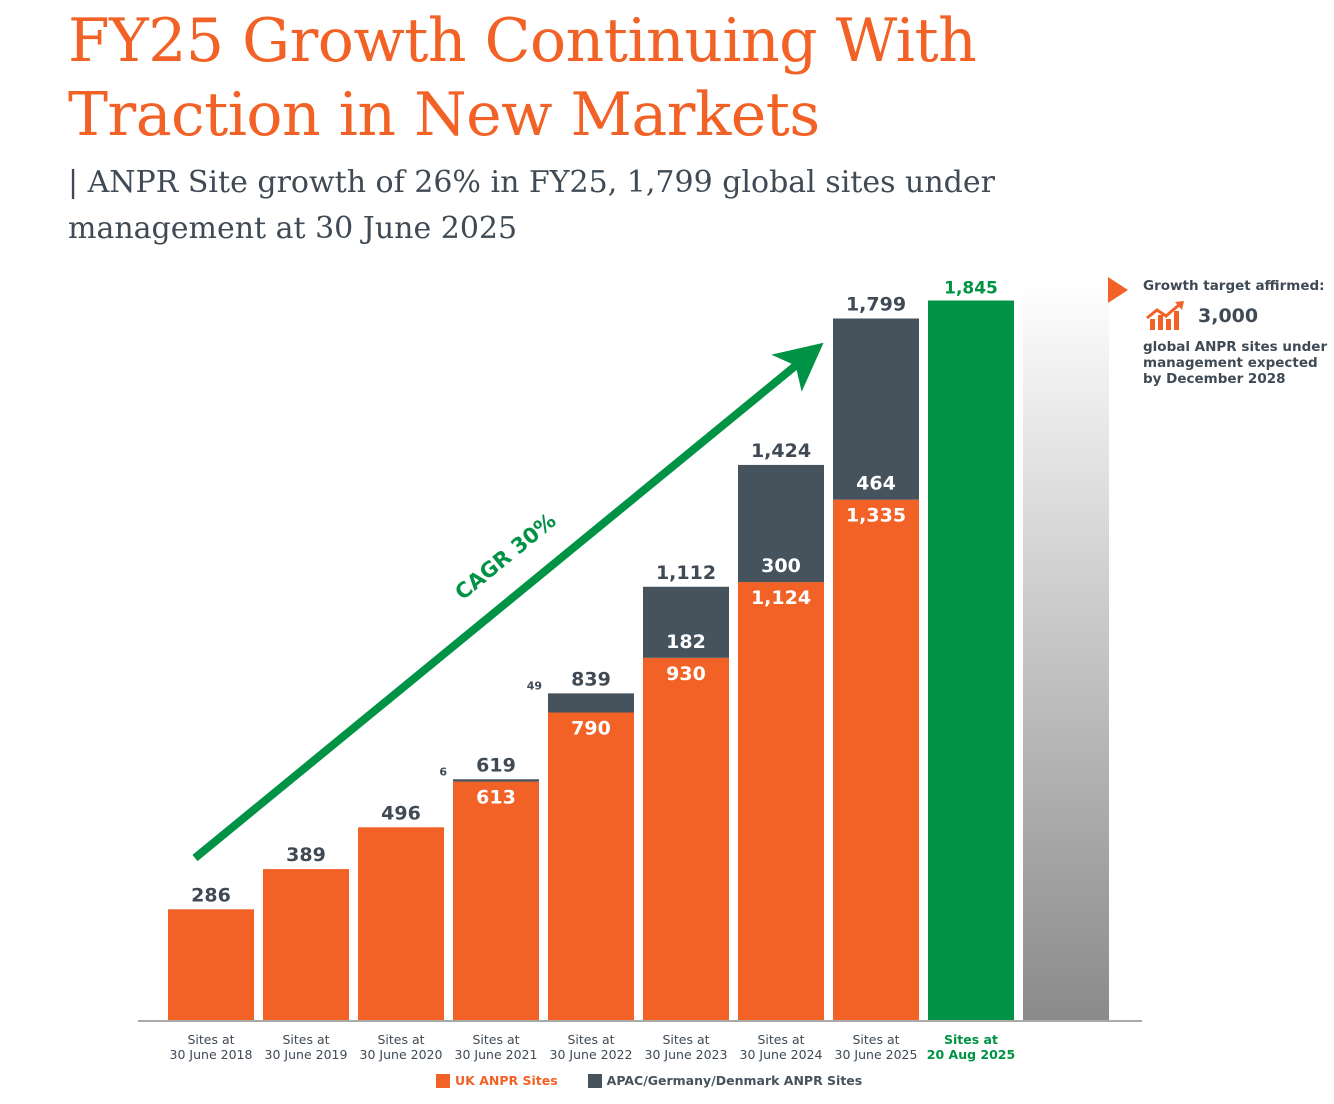 The height and width of the screenshot is (1104, 1334). Describe the element at coordinates (591, 729) in the screenshot. I see `uk-segment-label: 790` at that location.